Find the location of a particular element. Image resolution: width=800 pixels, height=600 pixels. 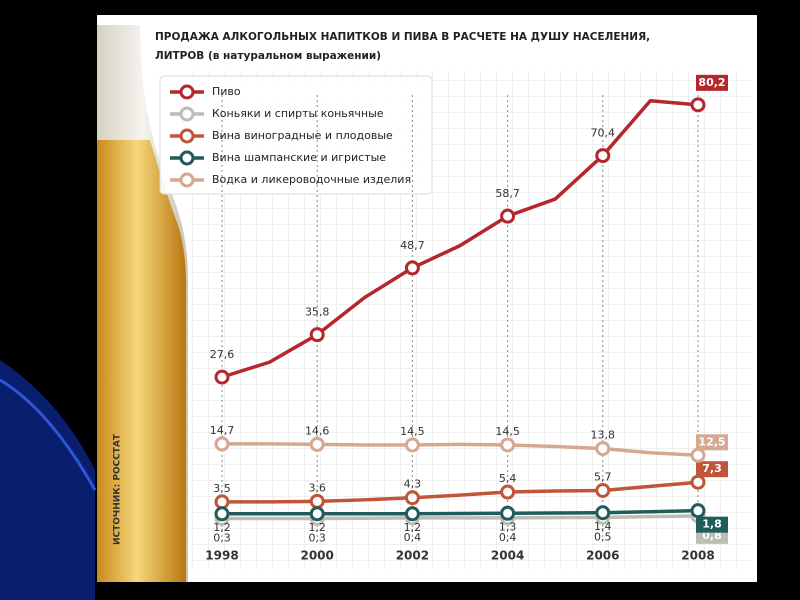

source: ИСТОЧНИК: РОССТАТ is located at coordinates (118, 489).